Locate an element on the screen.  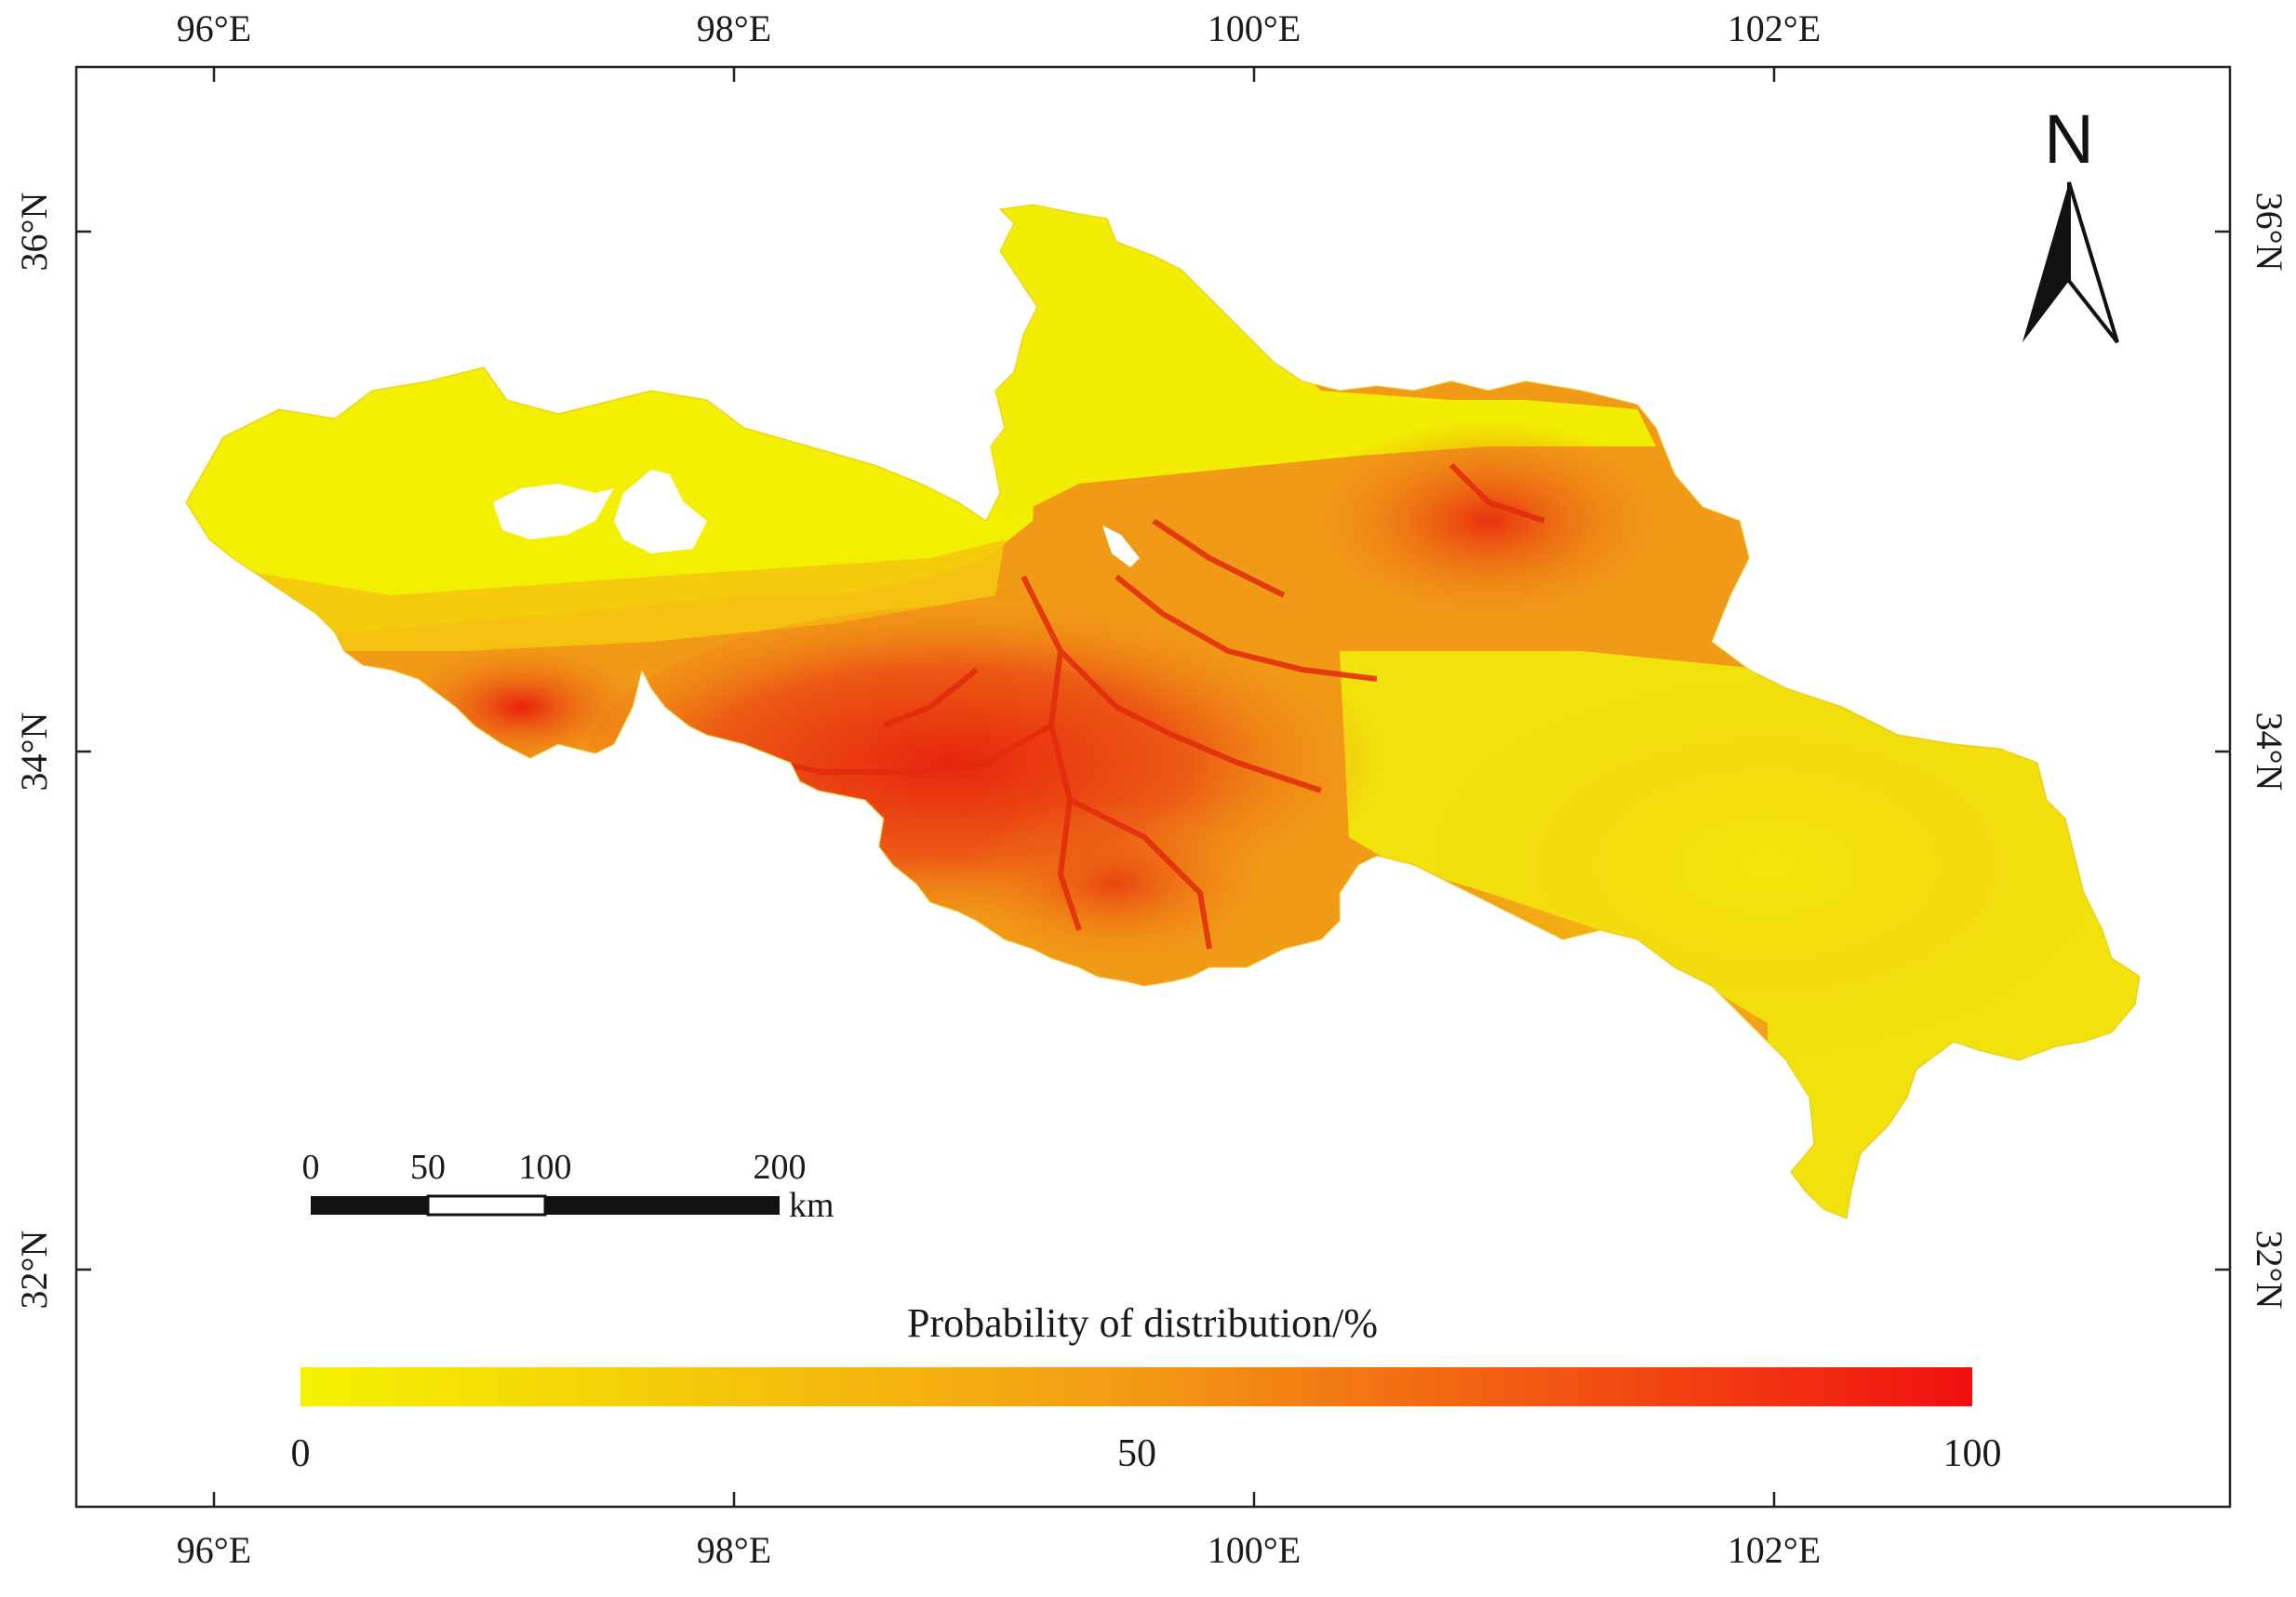
north-label: N is located at coordinates (2068, 139).